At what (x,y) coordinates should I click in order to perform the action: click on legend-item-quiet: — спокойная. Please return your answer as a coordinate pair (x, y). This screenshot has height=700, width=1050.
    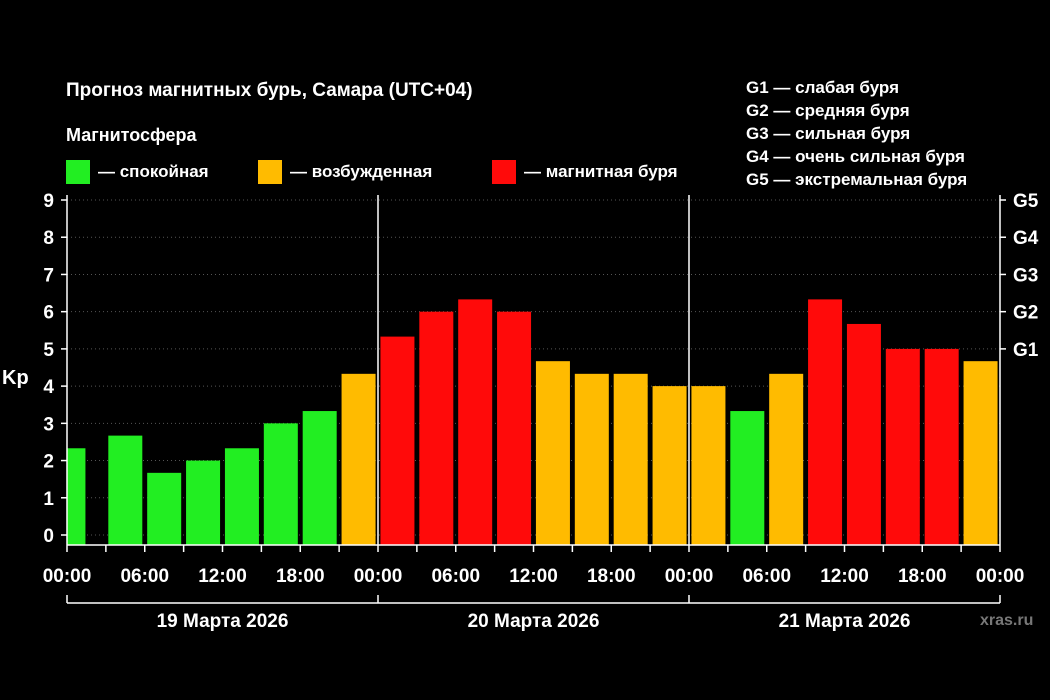
    Looking at the image, I should click on (137, 172).